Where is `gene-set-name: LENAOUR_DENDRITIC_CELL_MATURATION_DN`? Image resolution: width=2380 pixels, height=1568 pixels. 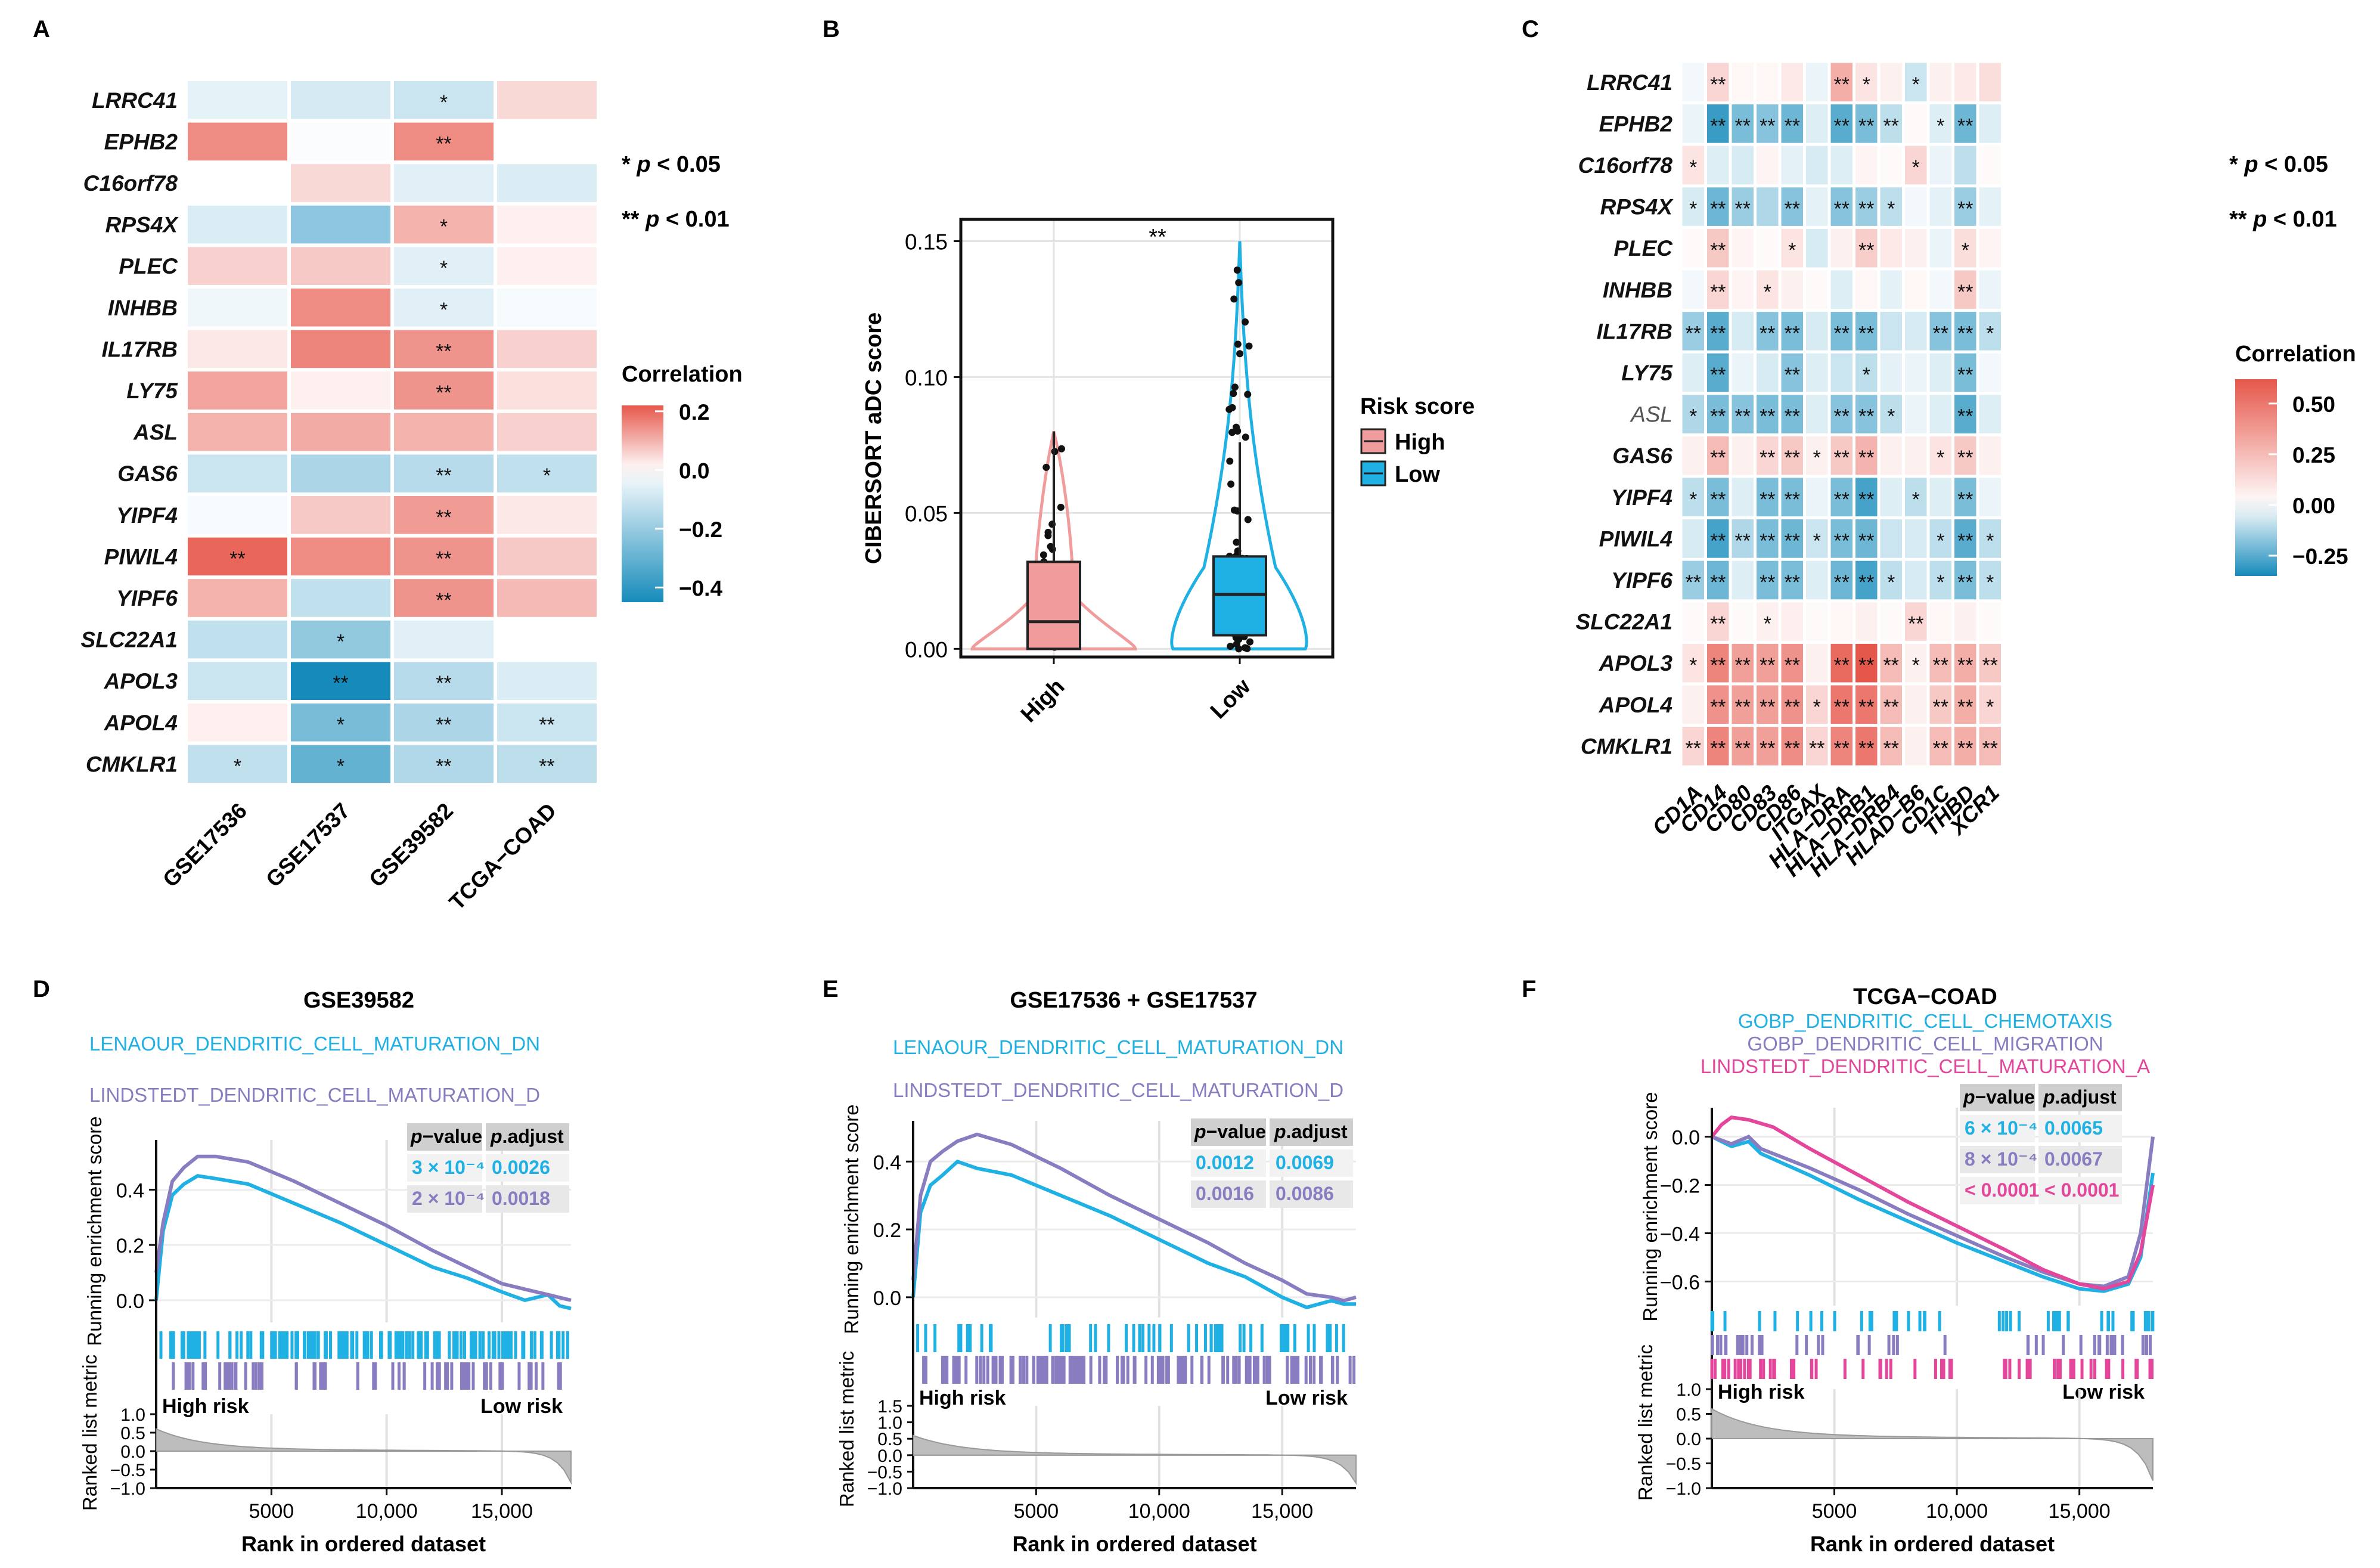 gene-set-name: LENAOUR_DENDRITIC_CELL_MATURATION_DN is located at coordinates (1118, 1047).